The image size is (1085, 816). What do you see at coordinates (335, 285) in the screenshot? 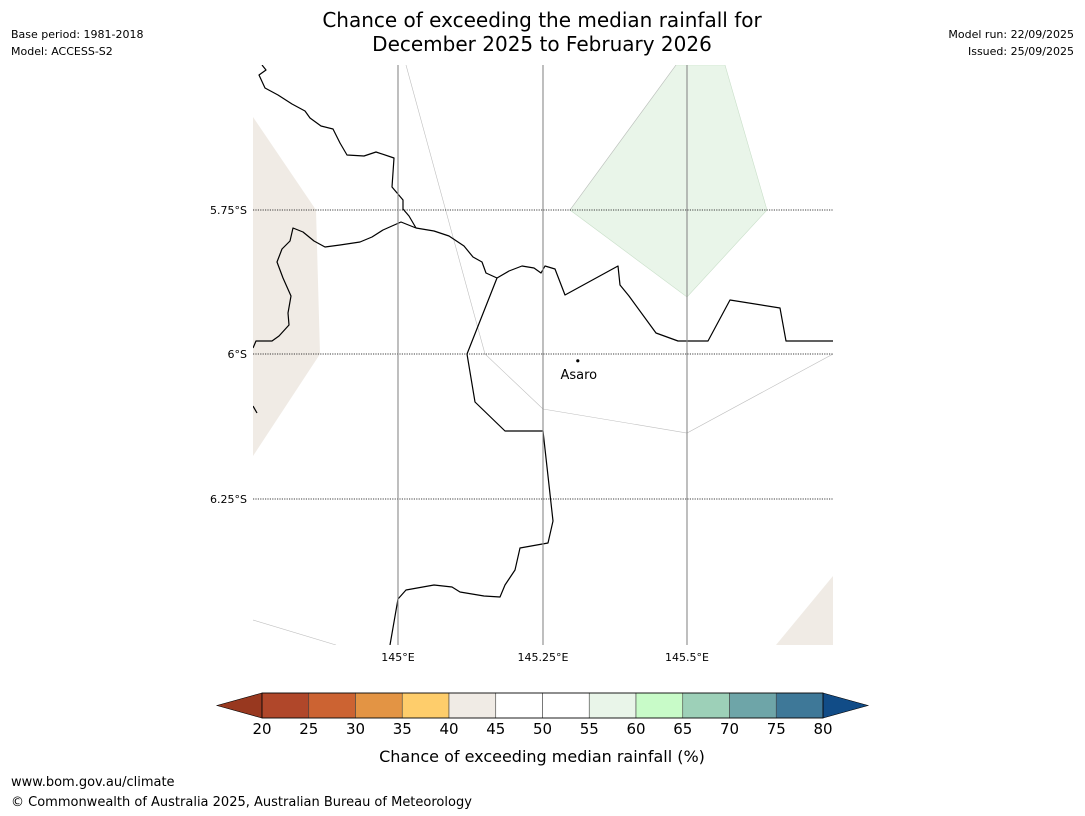
I see `coastline-west` at bounding box center [335, 285].